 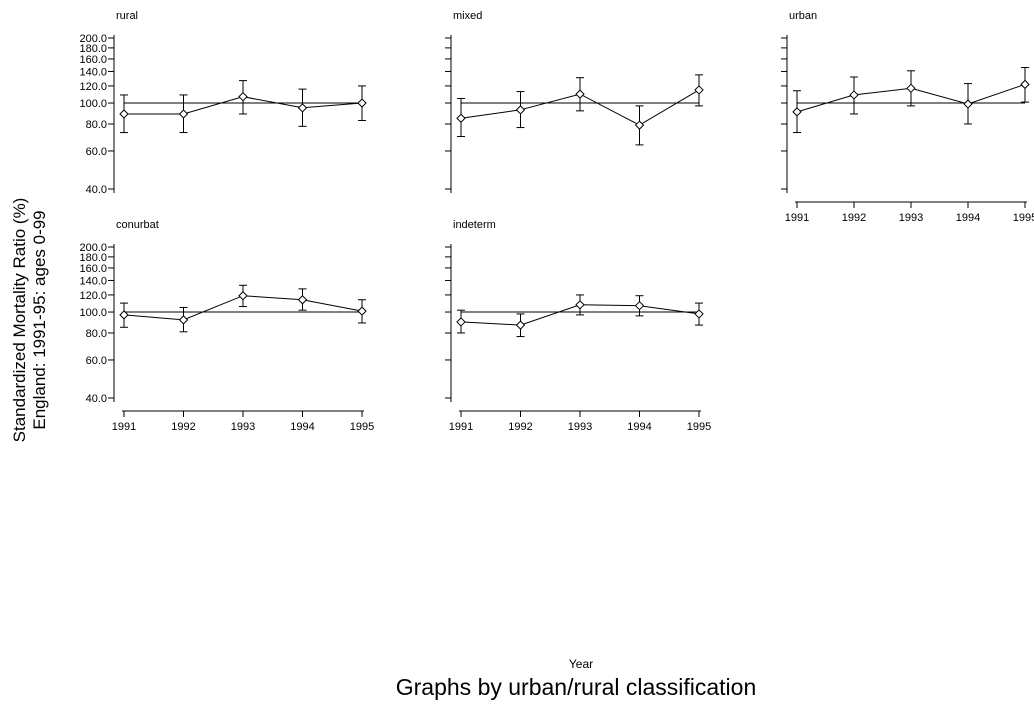 I want to click on panel-title: rural, so click(x=127, y=16).